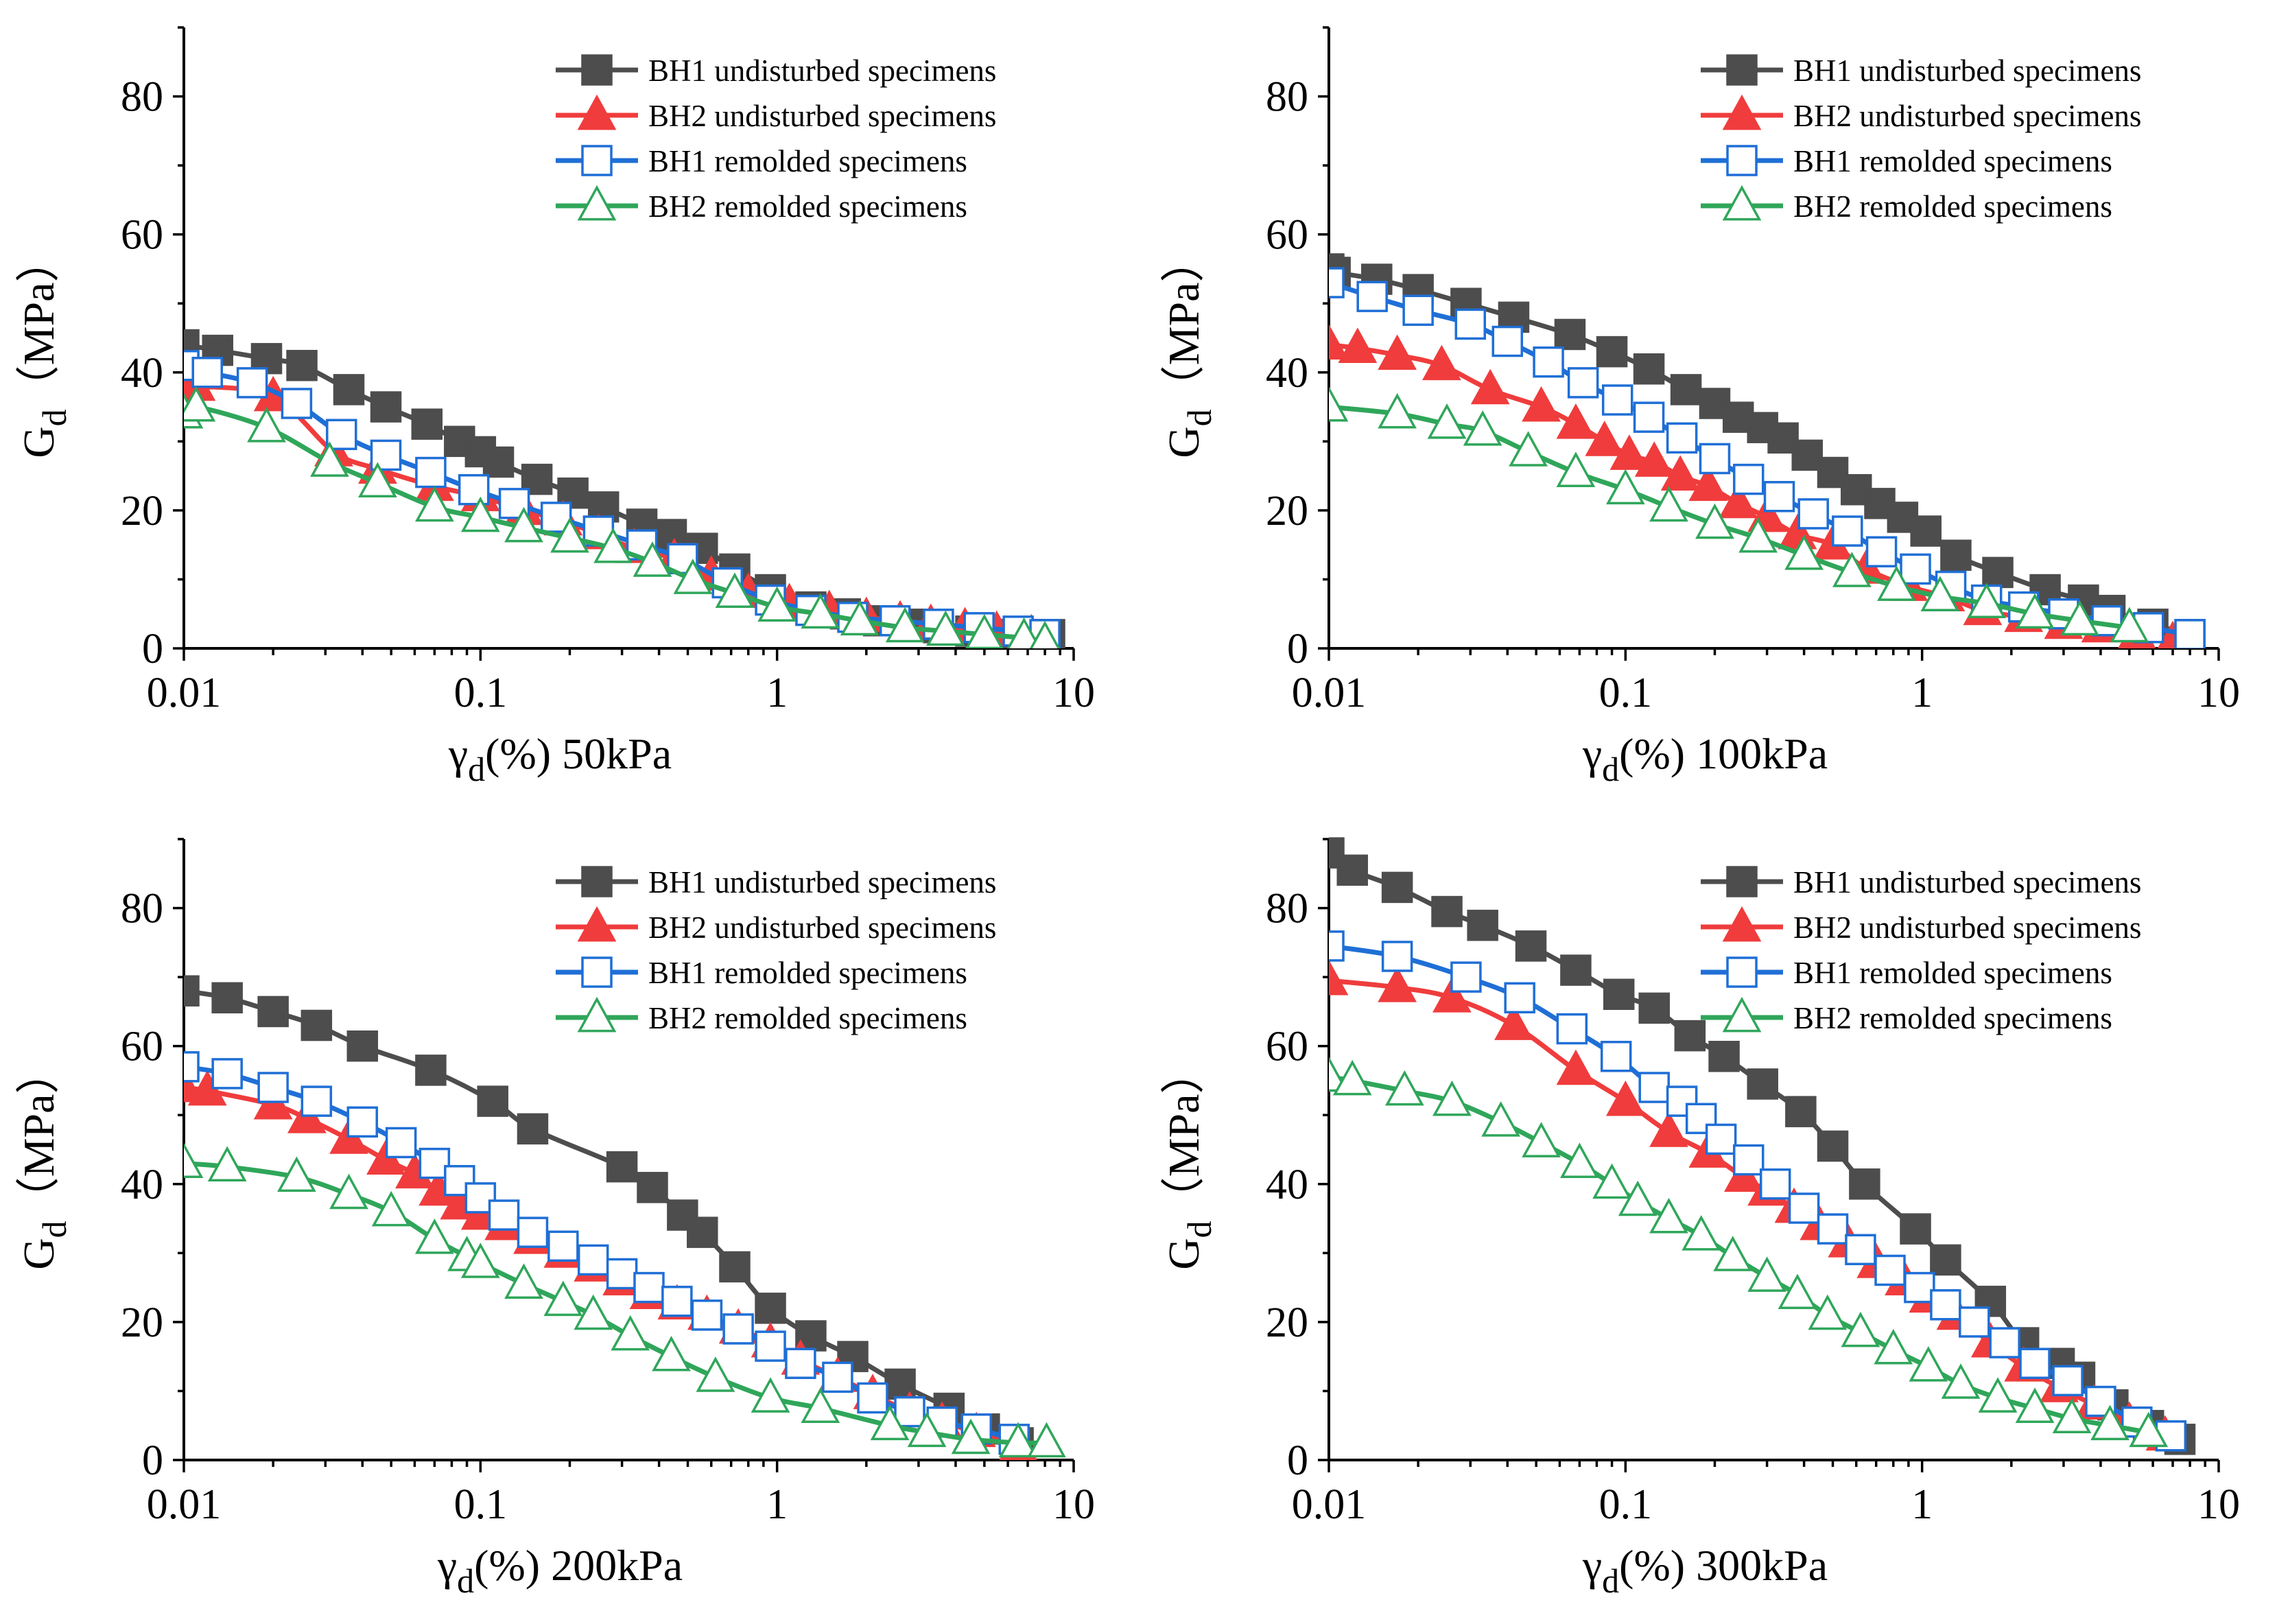  Describe the element at coordinates (1739, 514) in the screenshot. I see `series-bh2-remolded-specimens` at that location.